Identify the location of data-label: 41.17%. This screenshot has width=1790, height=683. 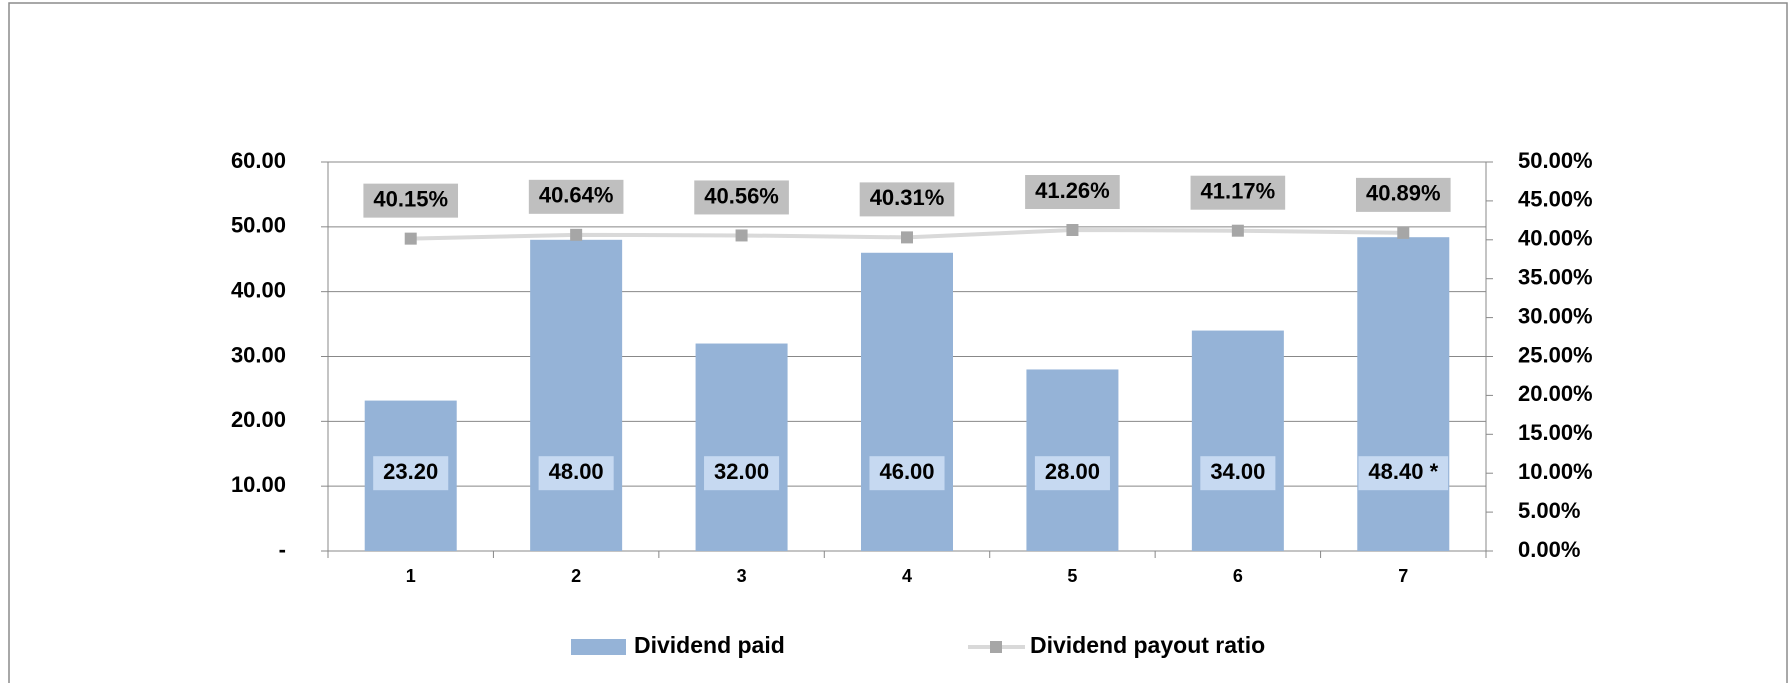
(1238, 191).